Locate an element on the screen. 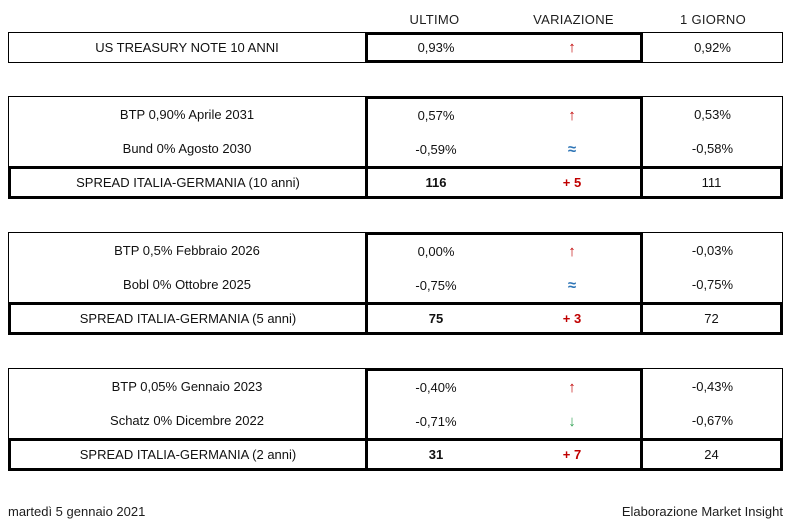  spread-variazione-value: + 7 is located at coordinates (572, 454).